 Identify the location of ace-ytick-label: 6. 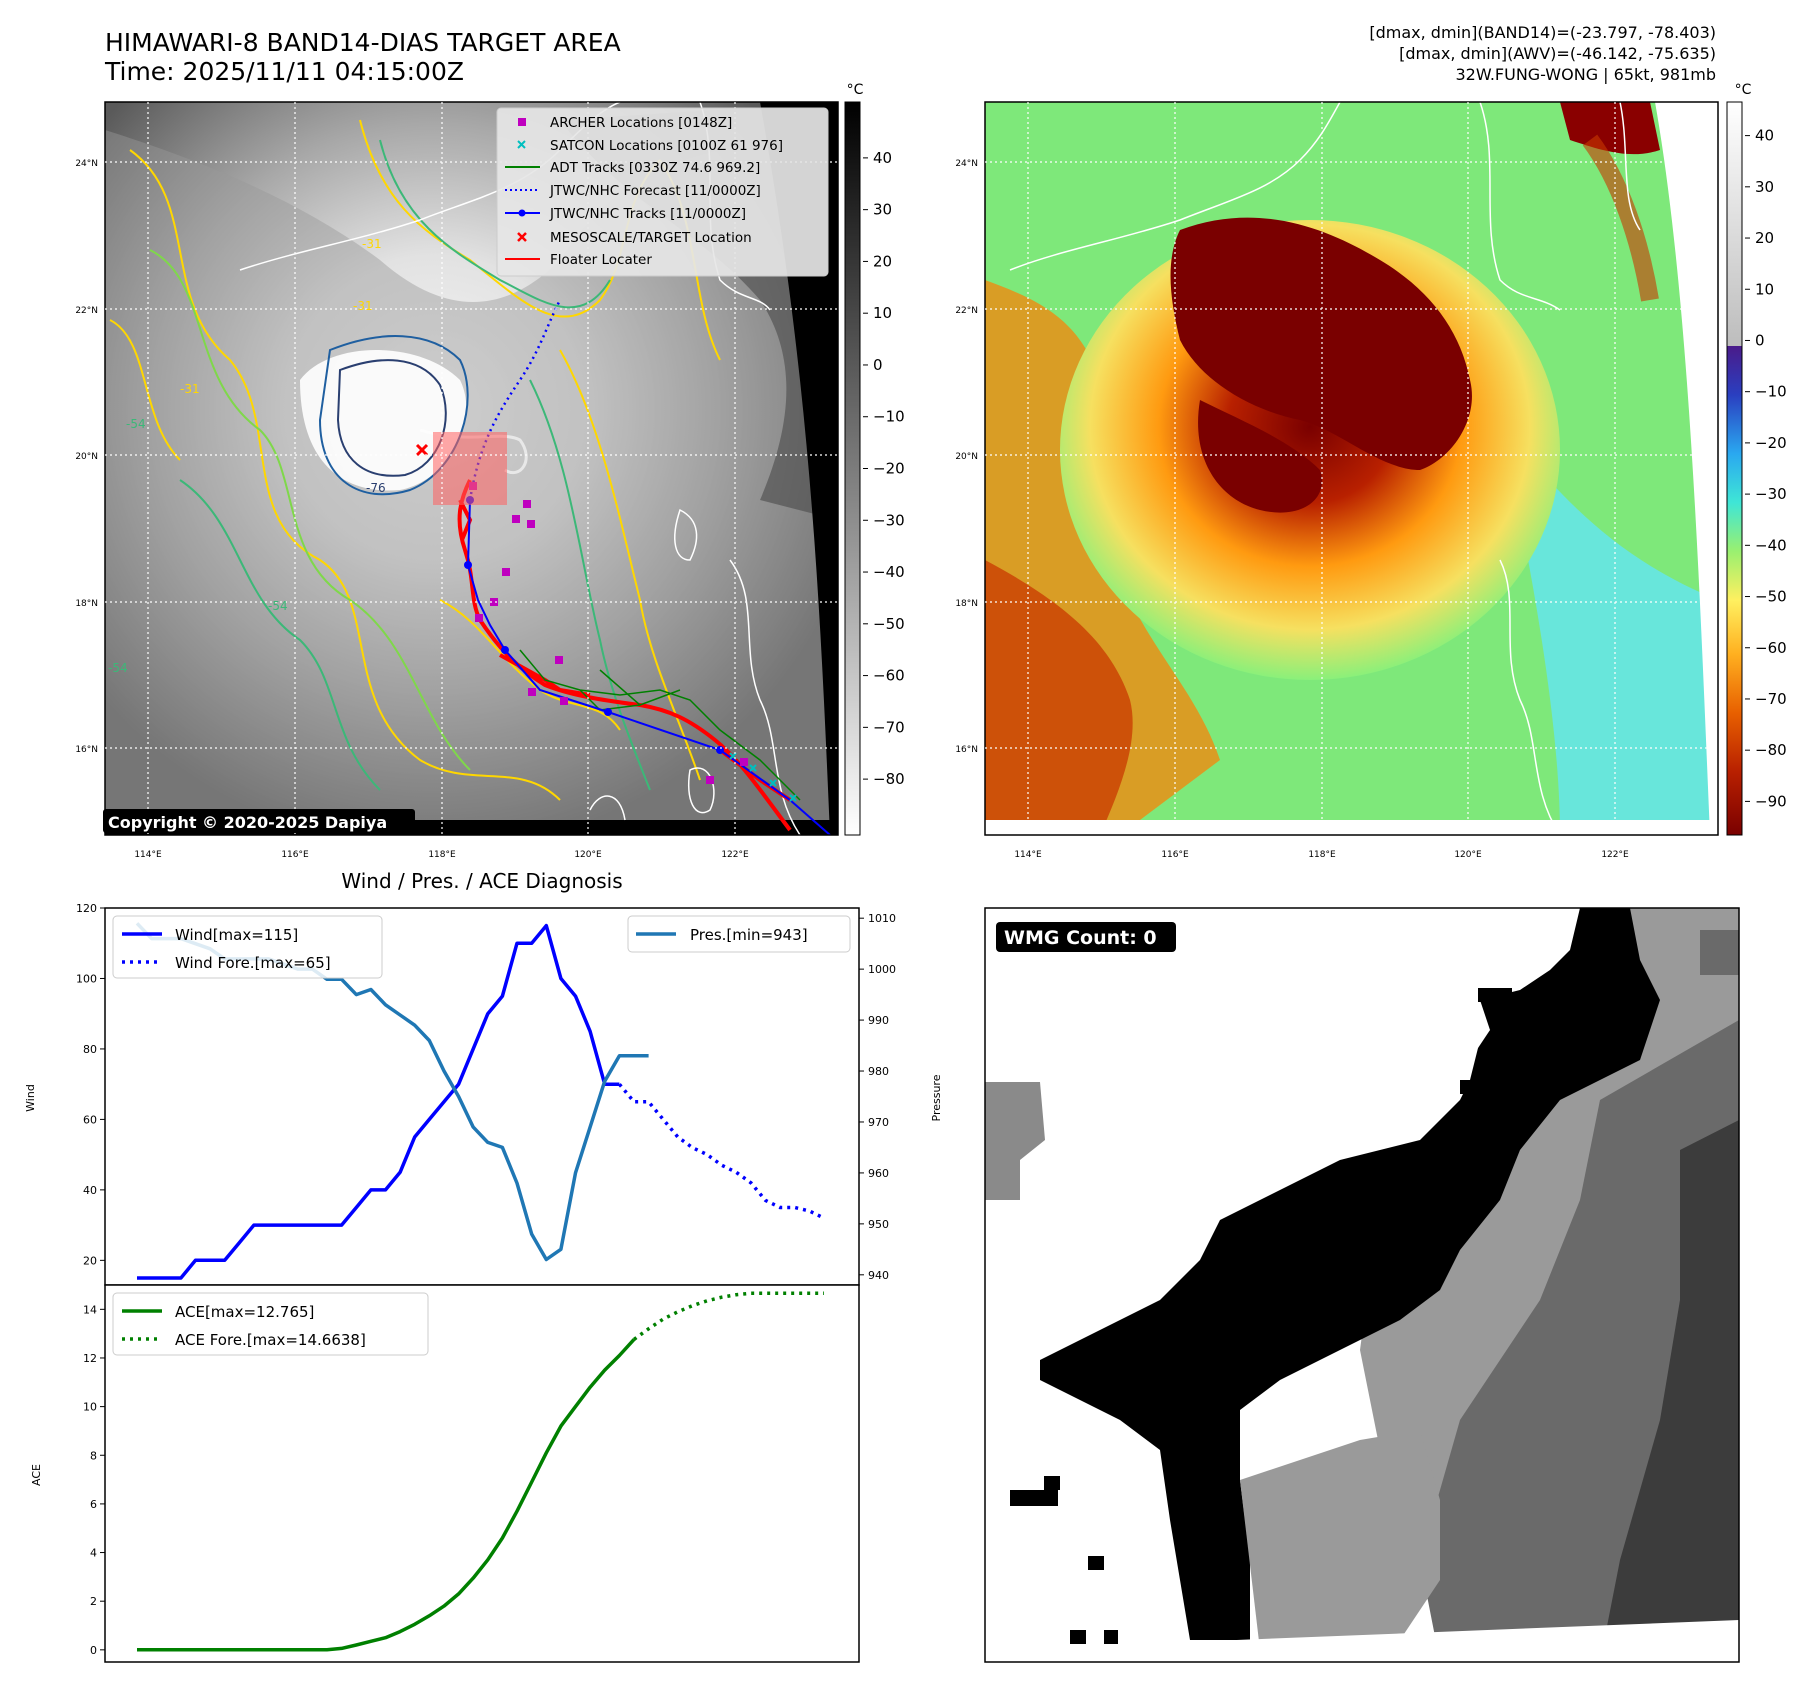
(93, 1504).